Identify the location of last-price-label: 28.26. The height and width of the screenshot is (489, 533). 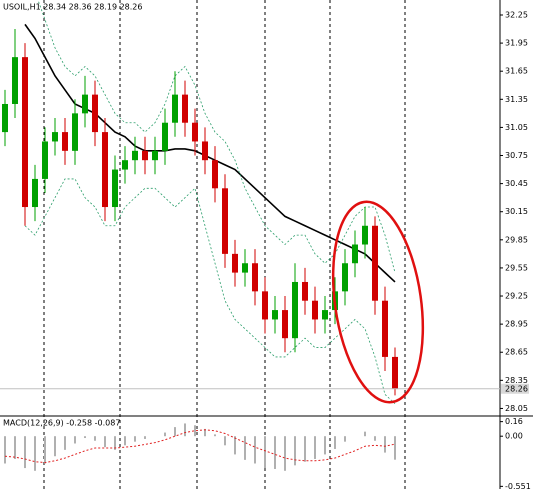
(516, 388).